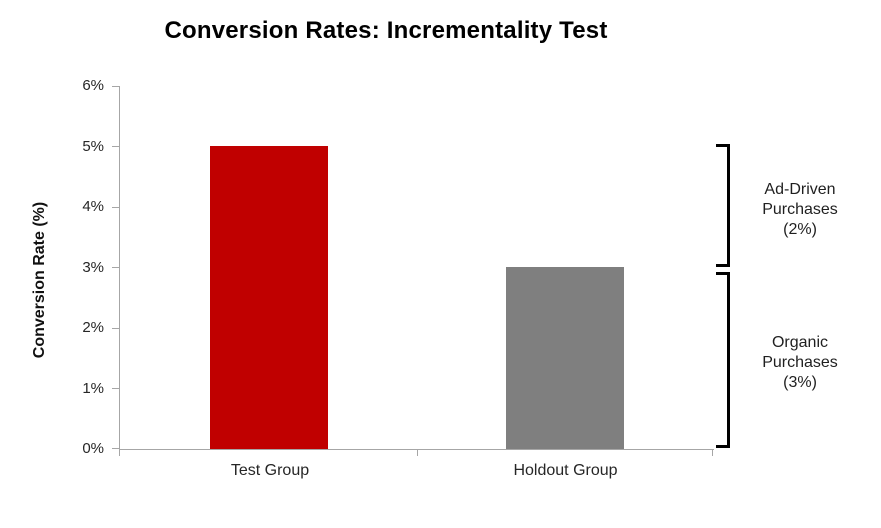 The height and width of the screenshot is (528, 881). I want to click on annotation-ad-driven-purchases: Ad-Driven Purchases (2%), so click(800, 209).